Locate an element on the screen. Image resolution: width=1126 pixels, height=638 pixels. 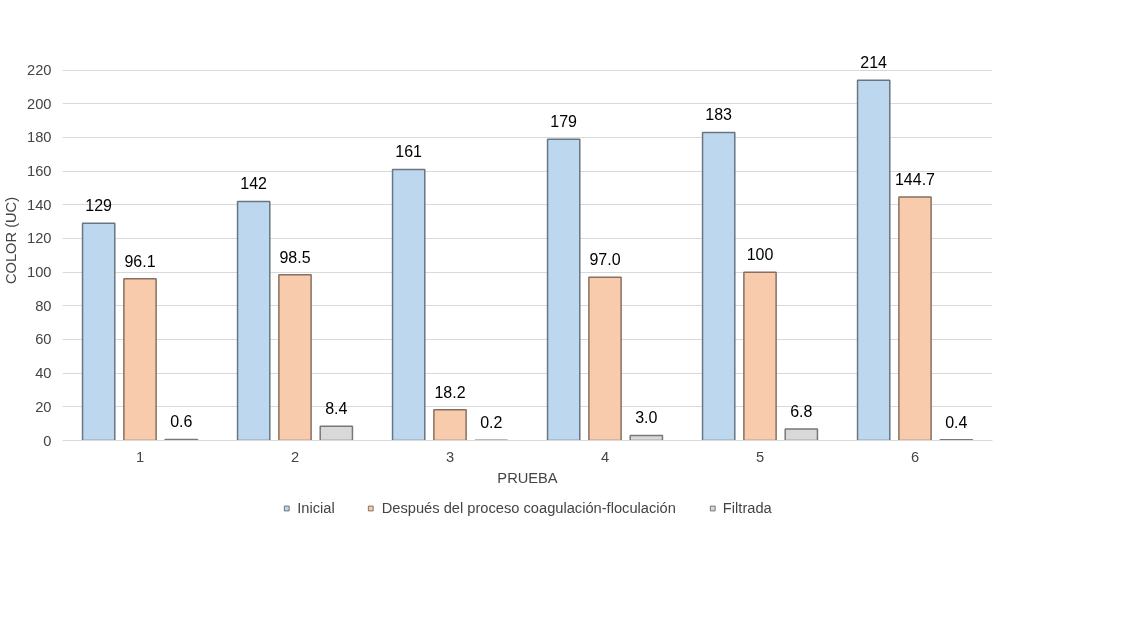
x-tick-label: 2 is located at coordinates (295, 456).